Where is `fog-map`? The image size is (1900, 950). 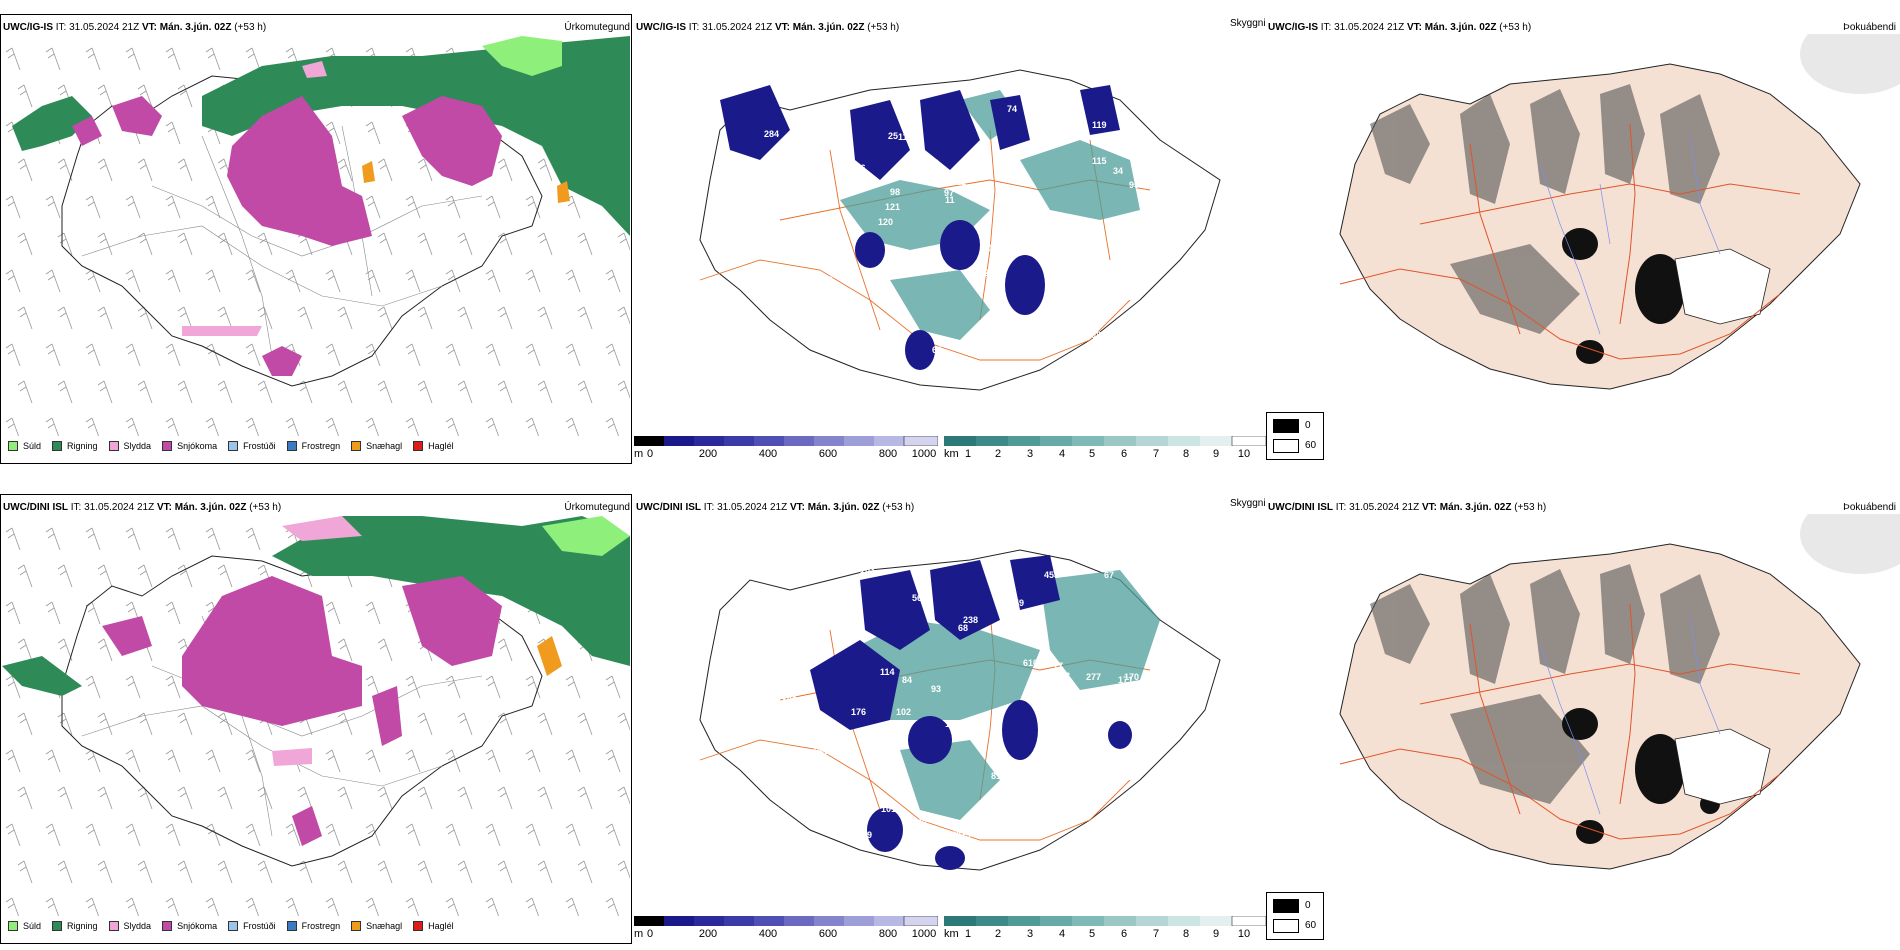
fog-map is located at coordinates (1619, 692).